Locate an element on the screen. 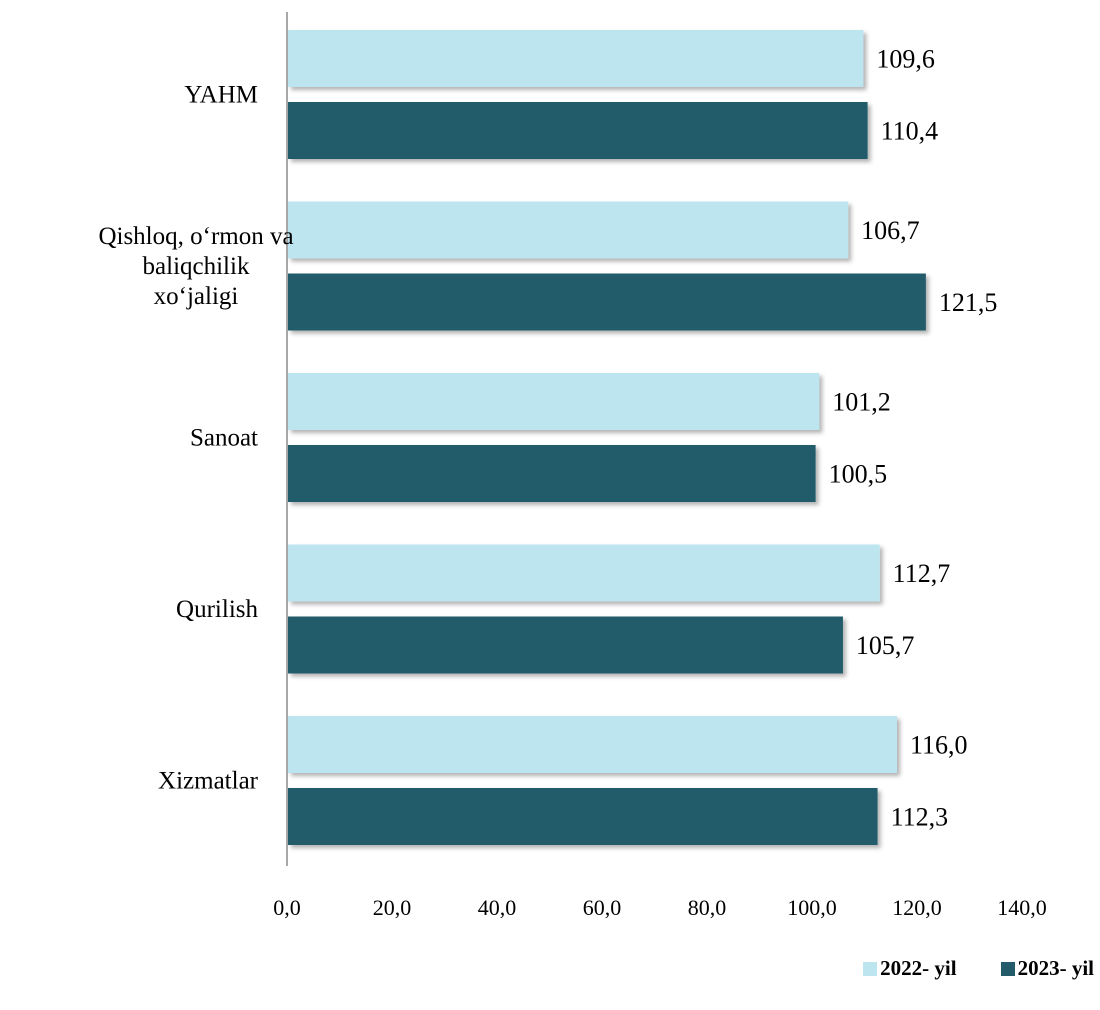 Image resolution: width=1100 pixels, height=1010 pixels. data-label: 112,7 is located at coordinates (922, 573).